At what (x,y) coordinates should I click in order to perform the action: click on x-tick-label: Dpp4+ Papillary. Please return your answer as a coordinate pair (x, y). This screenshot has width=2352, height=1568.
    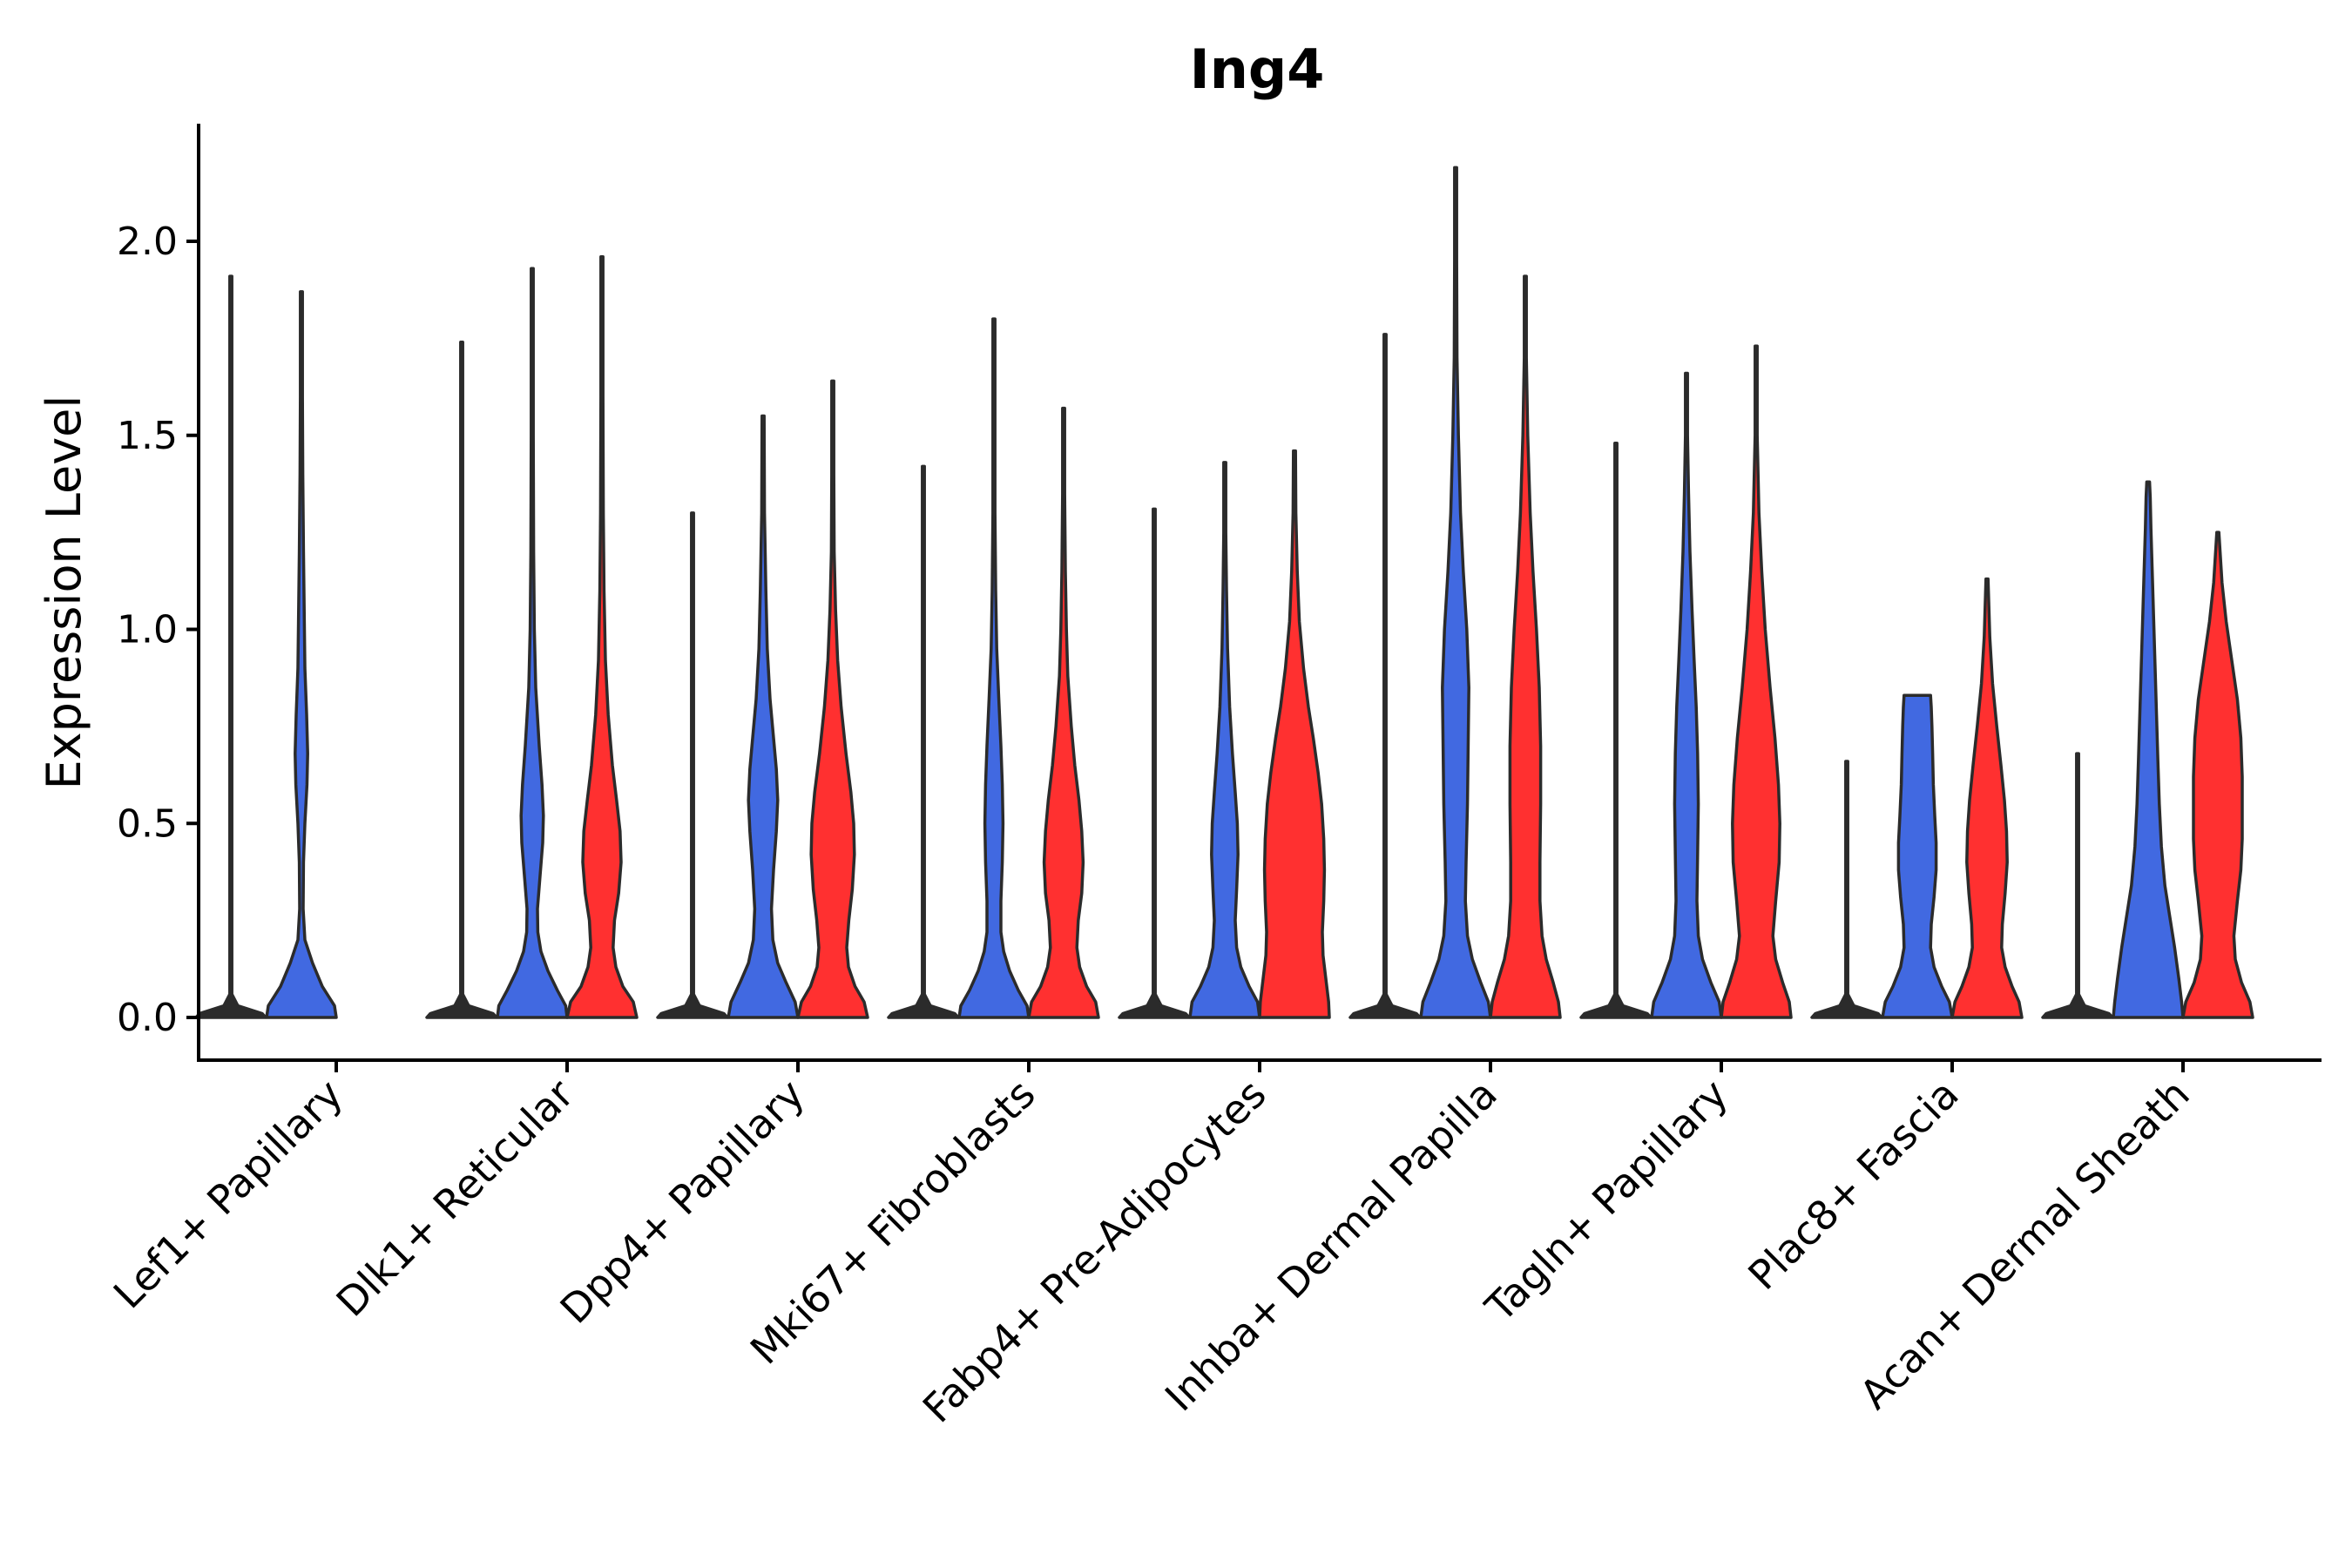
    Looking at the image, I should click on (682, 1202).